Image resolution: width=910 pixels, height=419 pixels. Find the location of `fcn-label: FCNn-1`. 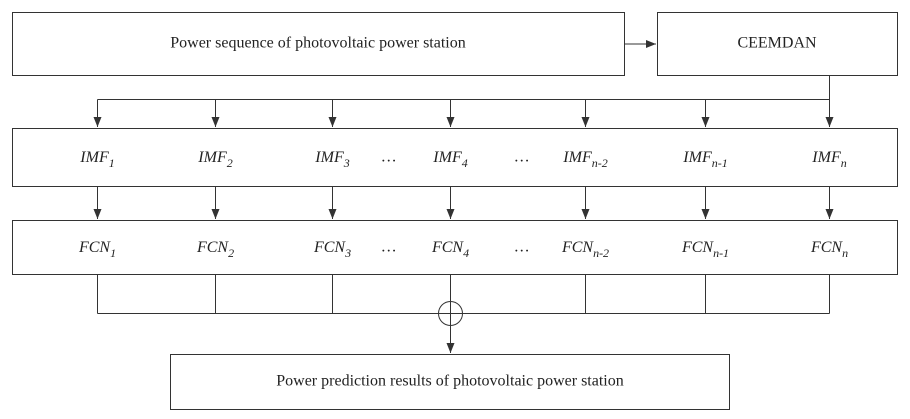

fcn-label: FCNn-1 is located at coordinates (705, 249).